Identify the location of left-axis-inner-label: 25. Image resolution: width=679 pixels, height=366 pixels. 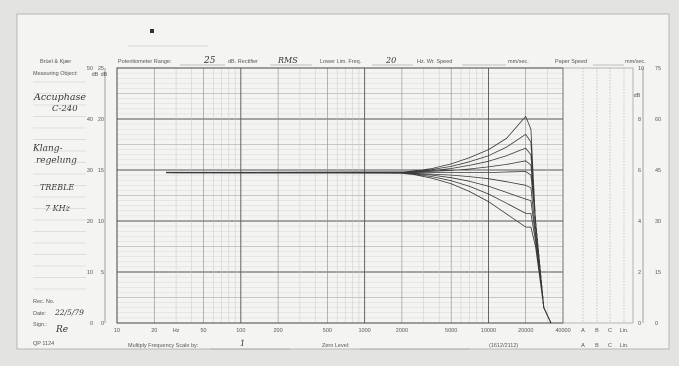
(101, 69).